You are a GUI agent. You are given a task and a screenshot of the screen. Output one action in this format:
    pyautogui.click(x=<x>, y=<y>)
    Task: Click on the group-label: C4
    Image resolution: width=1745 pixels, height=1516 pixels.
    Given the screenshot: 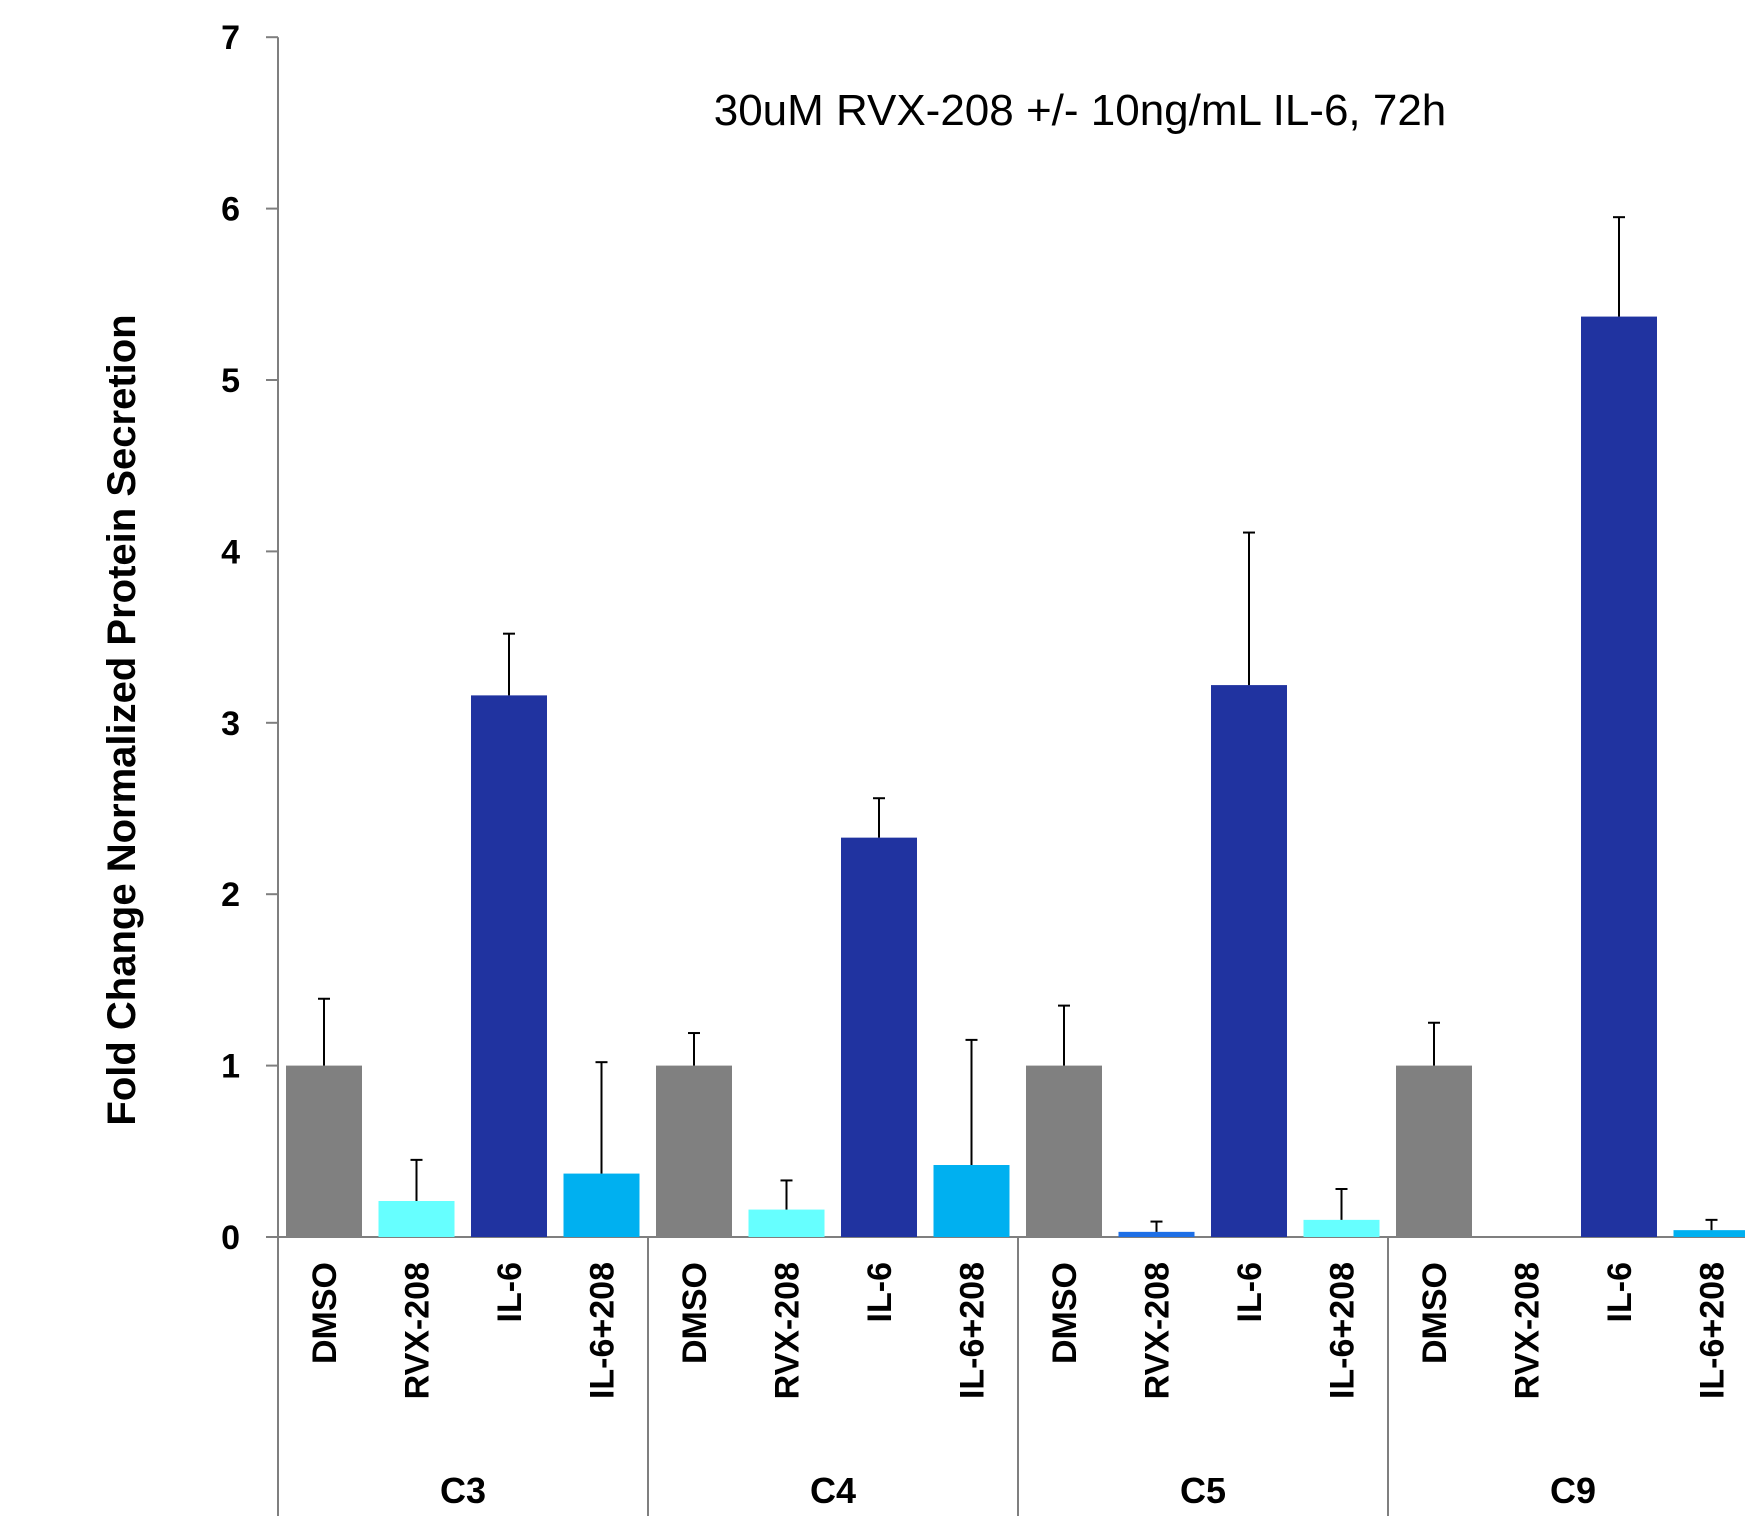 What is the action you would take?
    pyautogui.click(x=833, y=1490)
    